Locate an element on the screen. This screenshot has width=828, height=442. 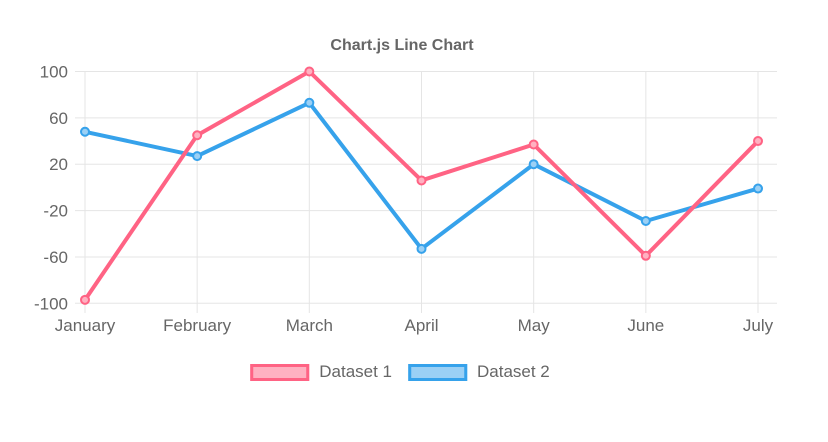
legend-item-dataset-2: Dataset 2 is located at coordinates (479, 372).